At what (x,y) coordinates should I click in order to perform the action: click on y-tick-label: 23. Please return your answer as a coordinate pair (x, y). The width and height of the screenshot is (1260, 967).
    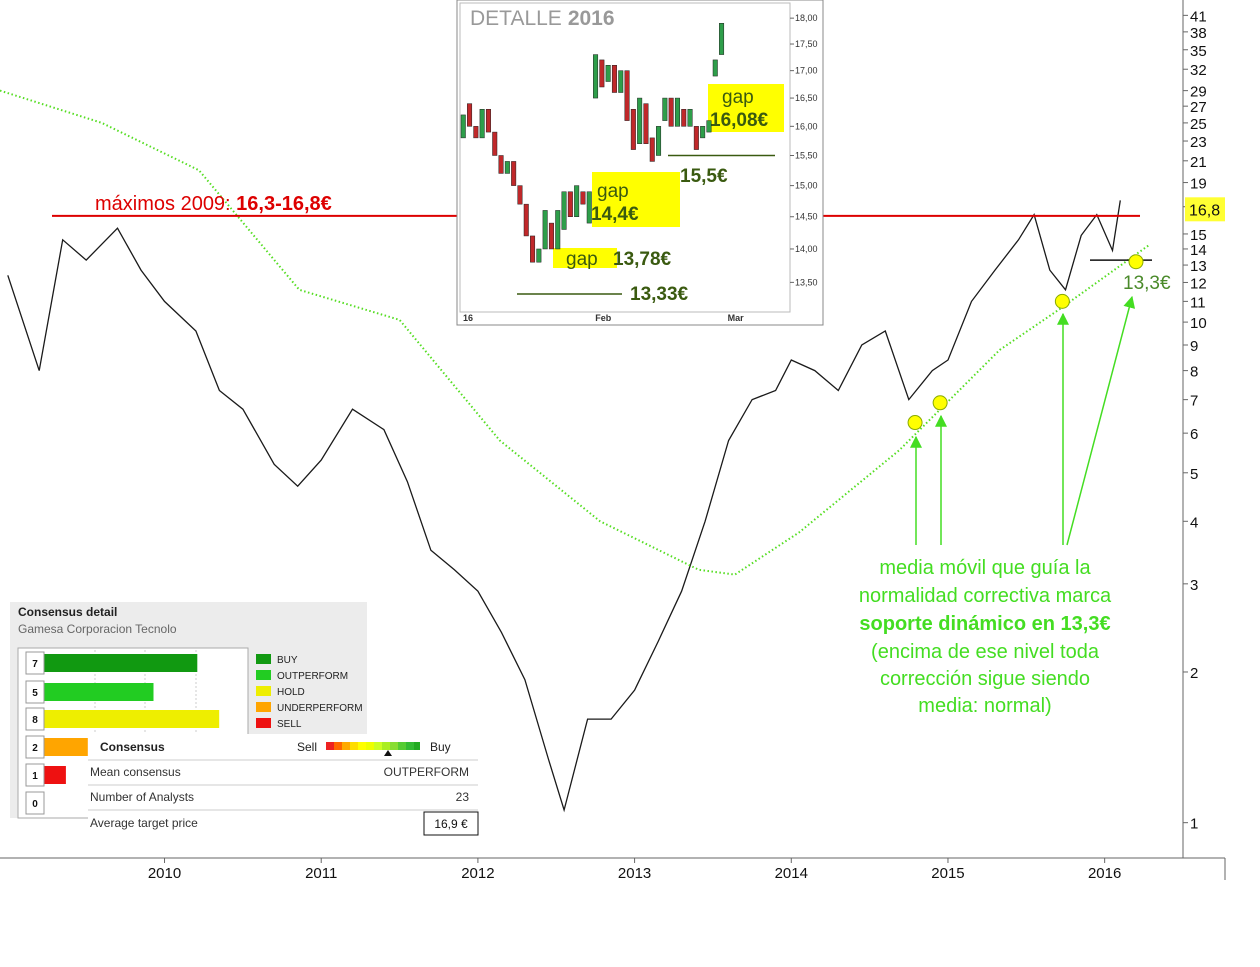
    Looking at the image, I should click on (1198, 142).